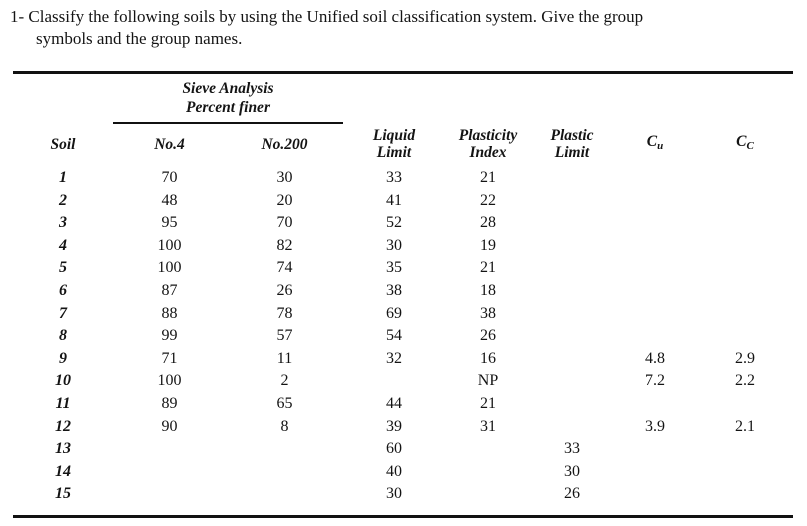  Describe the element at coordinates (63, 471) in the screenshot. I see `cell-soil: 14` at that location.